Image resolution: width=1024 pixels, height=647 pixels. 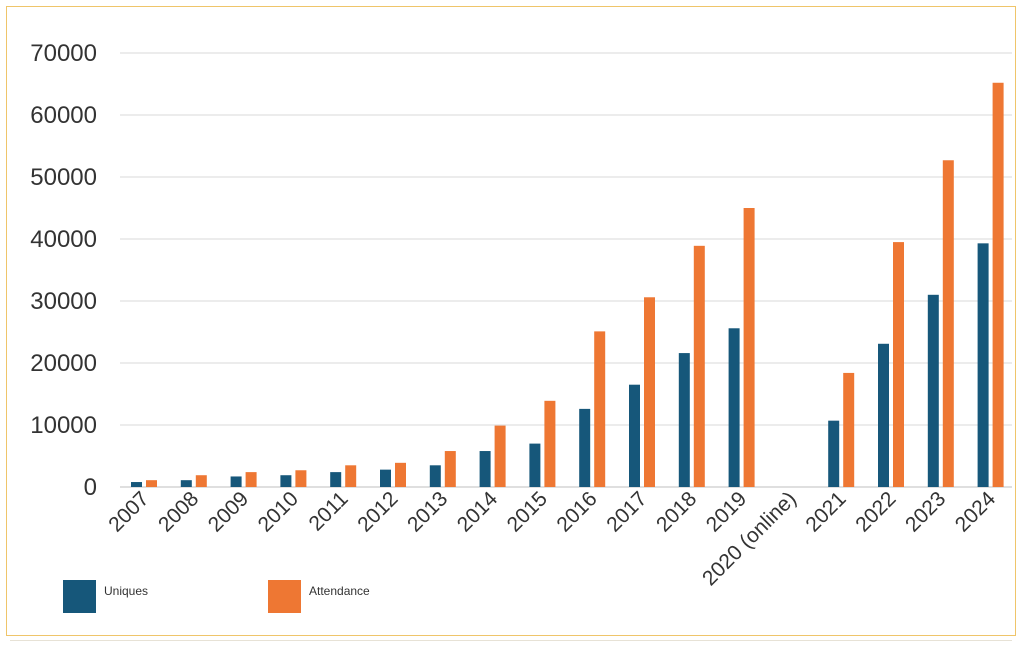 What do you see at coordinates (201, 481) in the screenshot?
I see `bar-attendance-2008` at bounding box center [201, 481].